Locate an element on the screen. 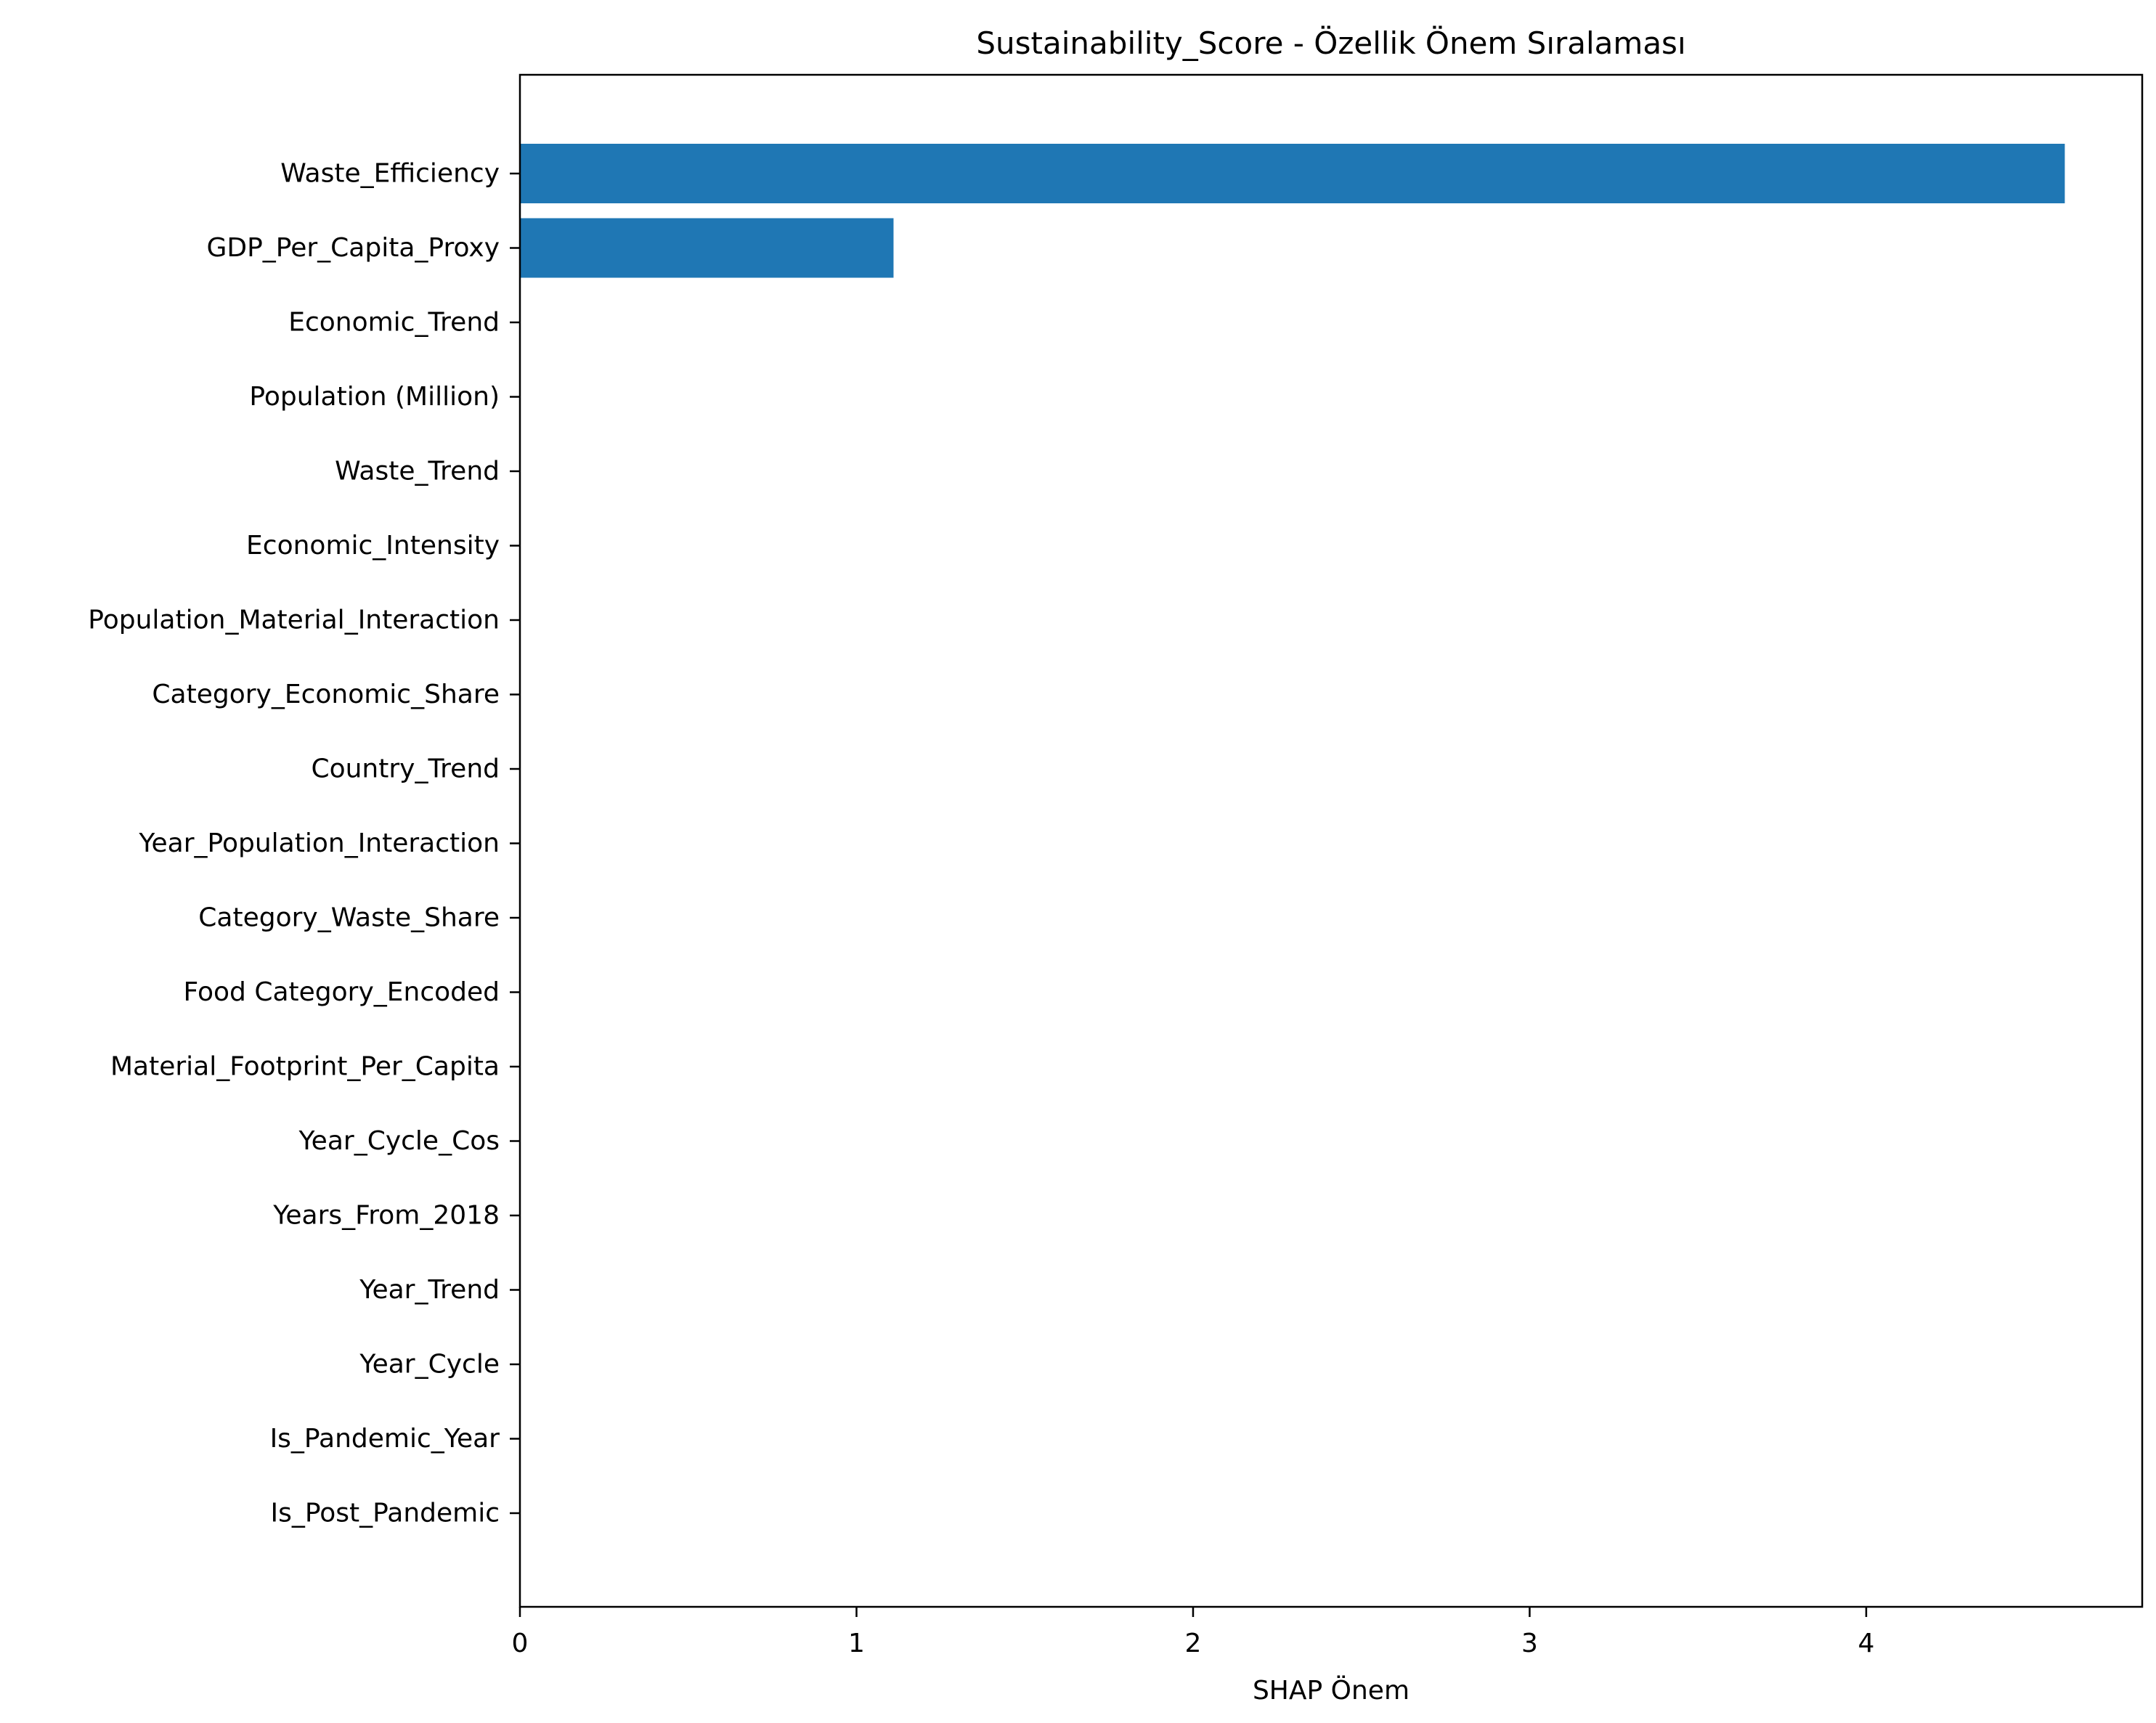  y-tick-label: Year_Population_Interaction is located at coordinates (319, 843).